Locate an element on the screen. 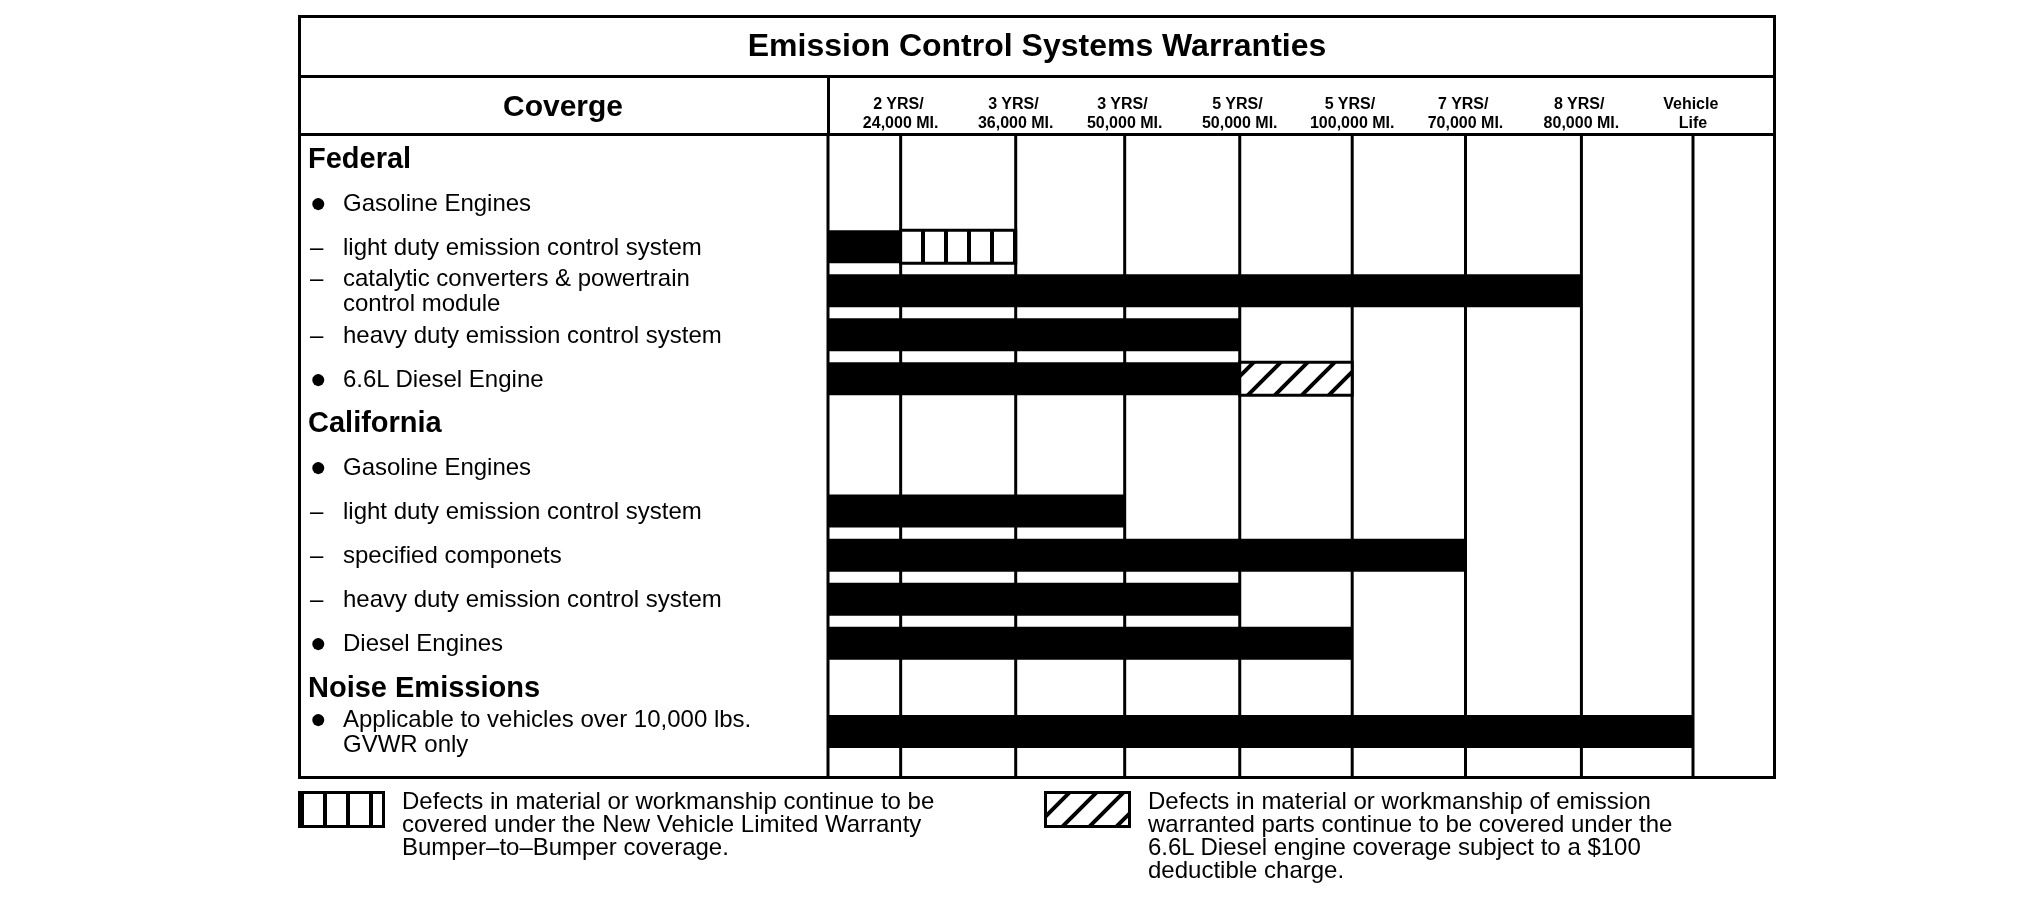 The width and height of the screenshot is (2022, 913). y-tick-label: – specified componets is located at coordinates (436, 555).